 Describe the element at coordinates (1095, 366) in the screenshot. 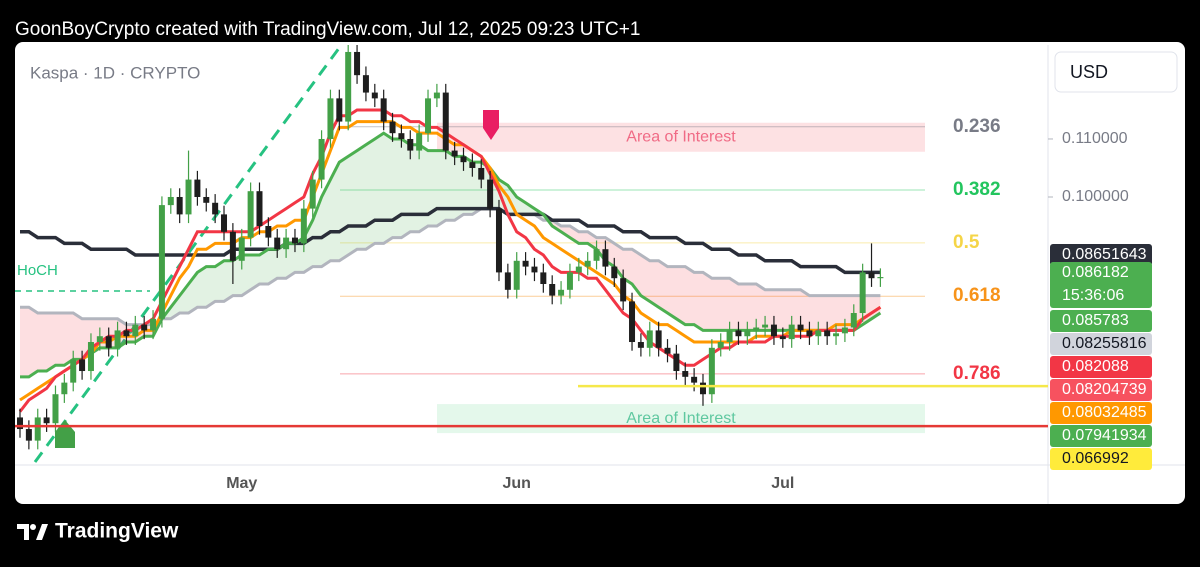

I see `price-tag-label: 0.082088` at that location.